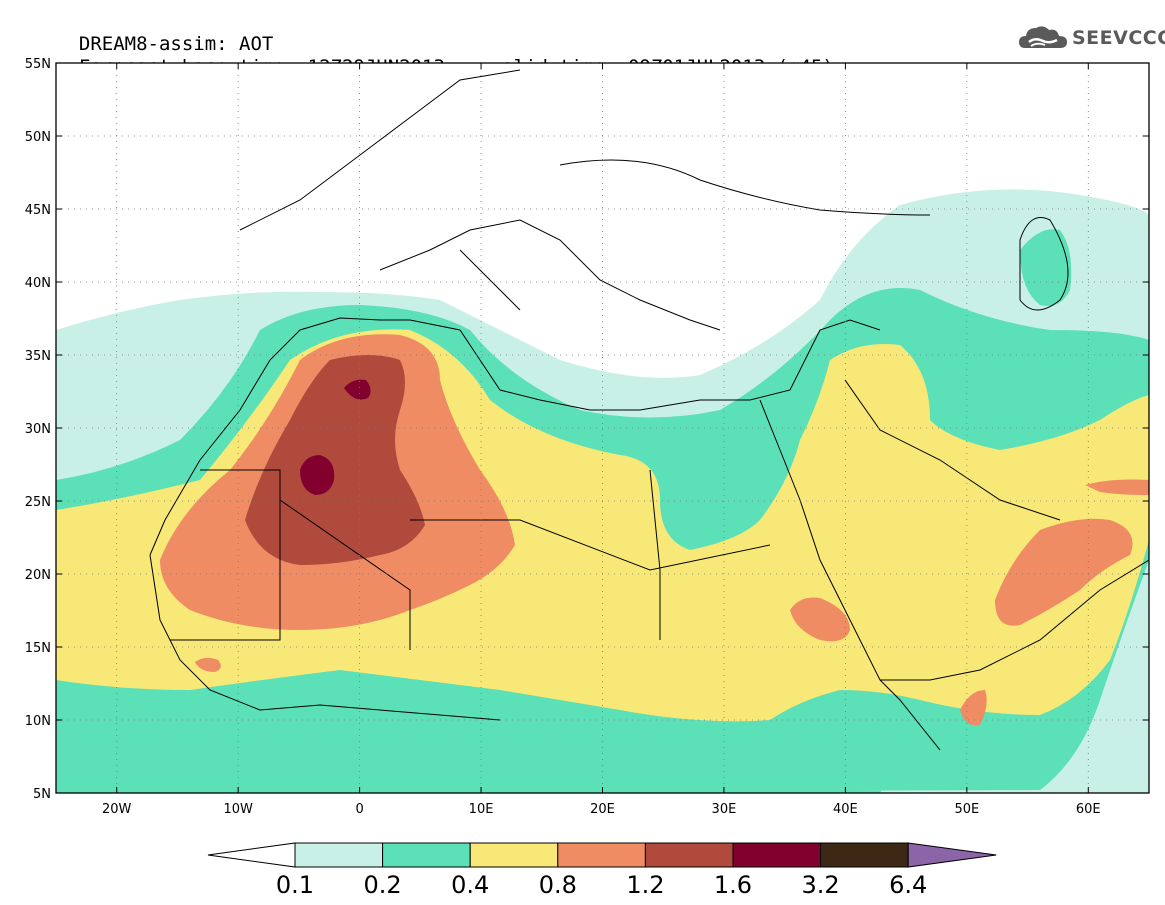 This screenshot has height=905, width=1165. What do you see at coordinates (38, 429) in the screenshot?
I see `lat-tick-label: 30N` at bounding box center [38, 429].